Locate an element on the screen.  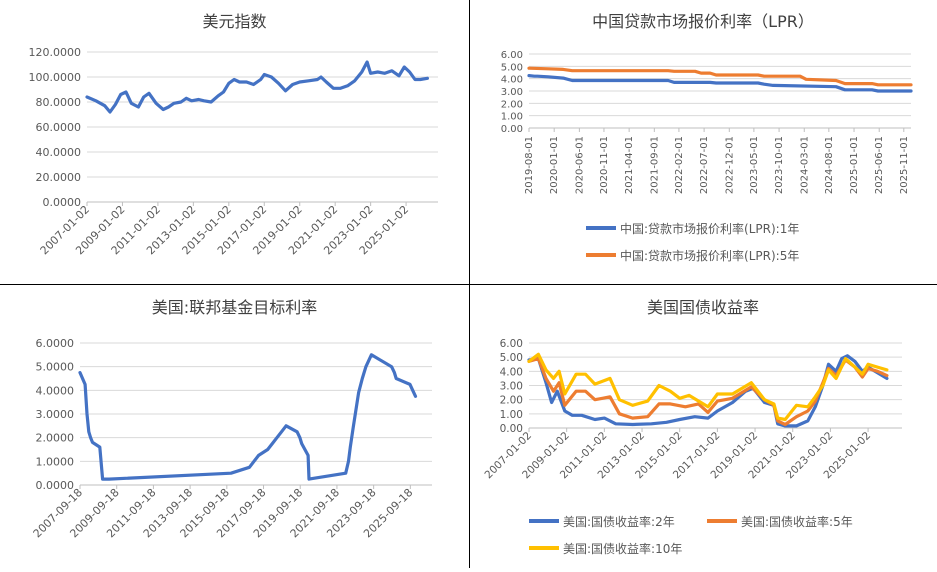
legend-label: 美国:国债收益率:2年 is located at coordinates (619, 521).